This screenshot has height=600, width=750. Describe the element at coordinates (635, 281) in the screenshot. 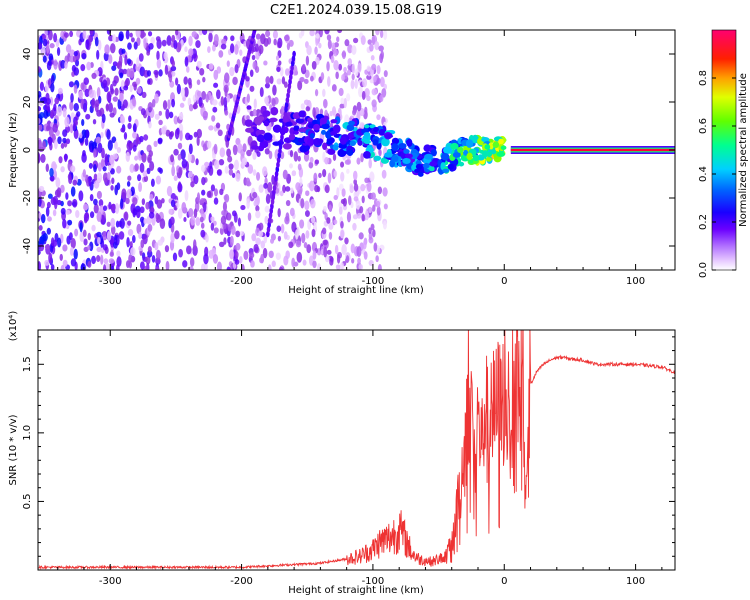

I see `spectrogram-x-tick-label: 100` at that location.